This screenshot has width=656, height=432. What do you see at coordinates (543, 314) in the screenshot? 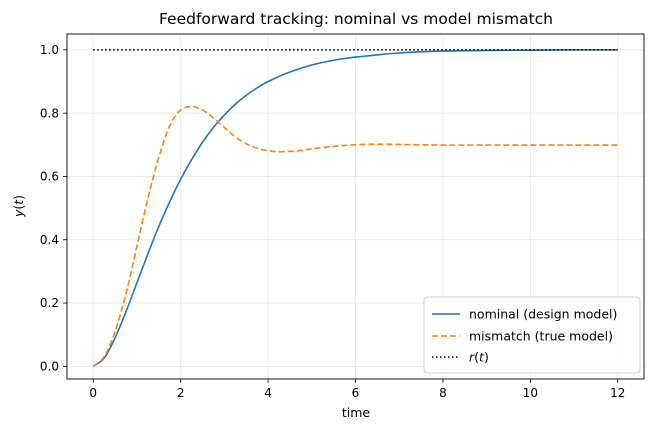
I see `legend-label-nominal: nominal (design model)` at bounding box center [543, 314].